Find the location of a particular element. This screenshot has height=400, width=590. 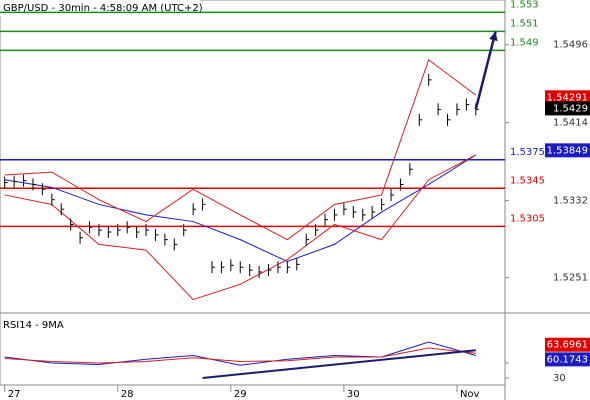

y-tick-label: 1.5414 is located at coordinates (570, 123).